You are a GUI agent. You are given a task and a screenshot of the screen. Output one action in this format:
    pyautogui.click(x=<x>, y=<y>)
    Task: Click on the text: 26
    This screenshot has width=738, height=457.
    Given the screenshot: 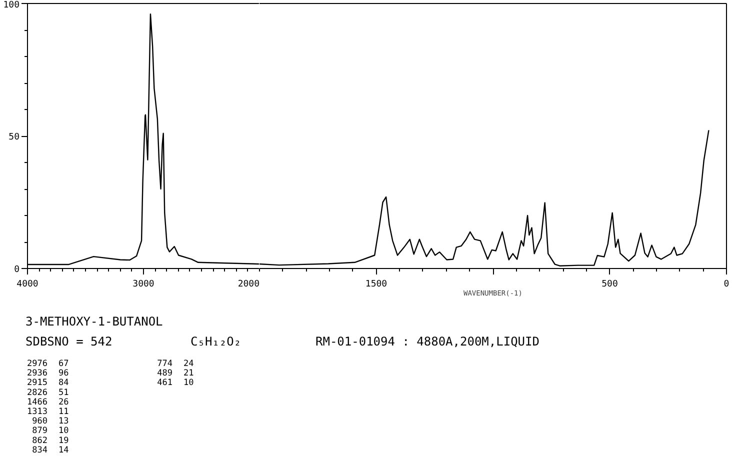 What is the action you would take?
    pyautogui.click(x=63, y=402)
    